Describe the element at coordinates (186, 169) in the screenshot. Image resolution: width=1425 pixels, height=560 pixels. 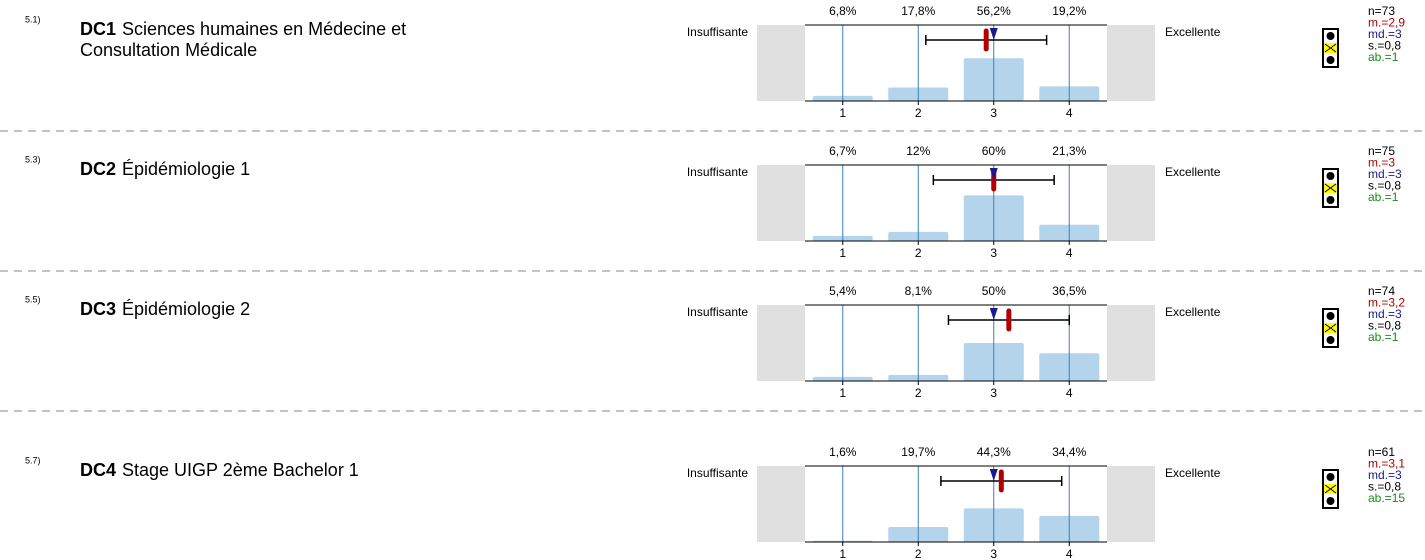
I see `item-title: Épidémiologie 1` at that location.